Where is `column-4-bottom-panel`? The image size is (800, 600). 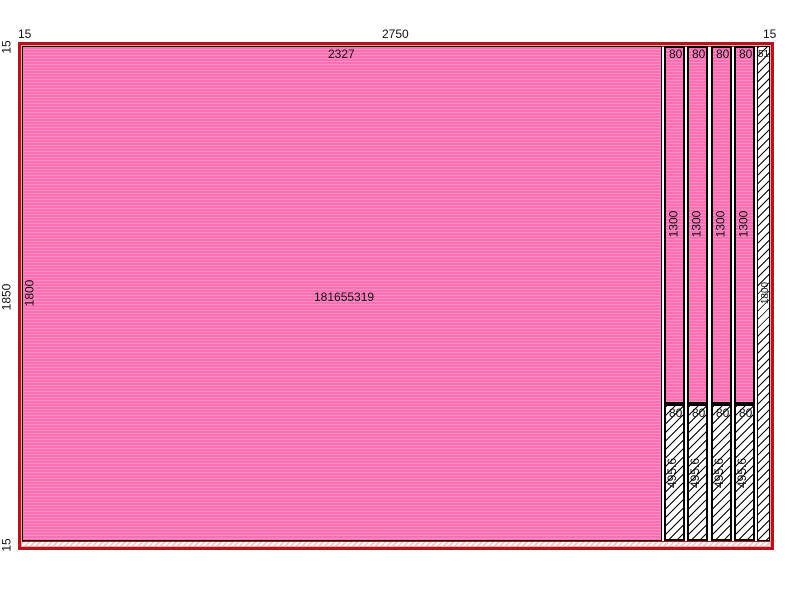
column-4-bottom-panel is located at coordinates (744, 472).